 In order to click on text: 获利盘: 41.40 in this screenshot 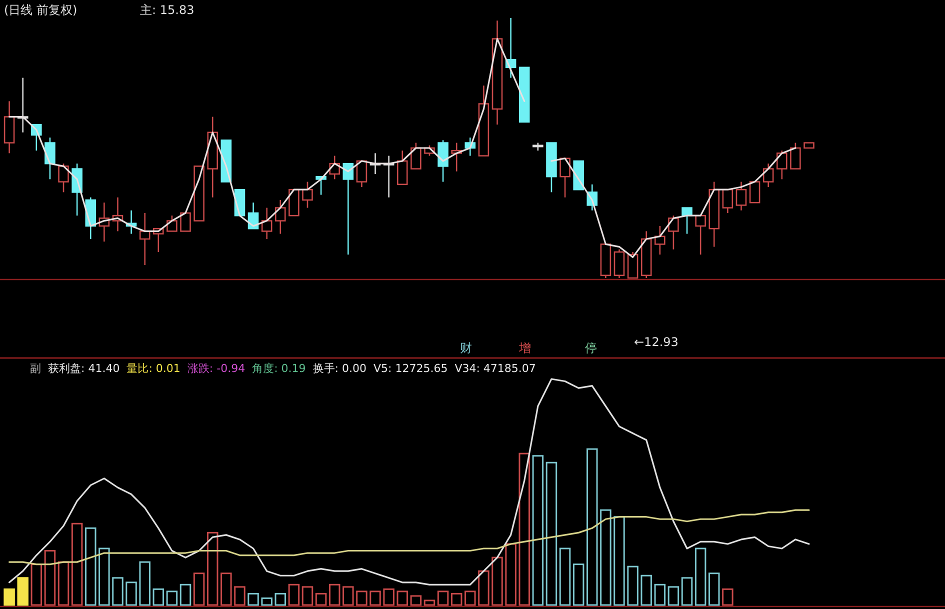, I will do `click(84, 368)`.